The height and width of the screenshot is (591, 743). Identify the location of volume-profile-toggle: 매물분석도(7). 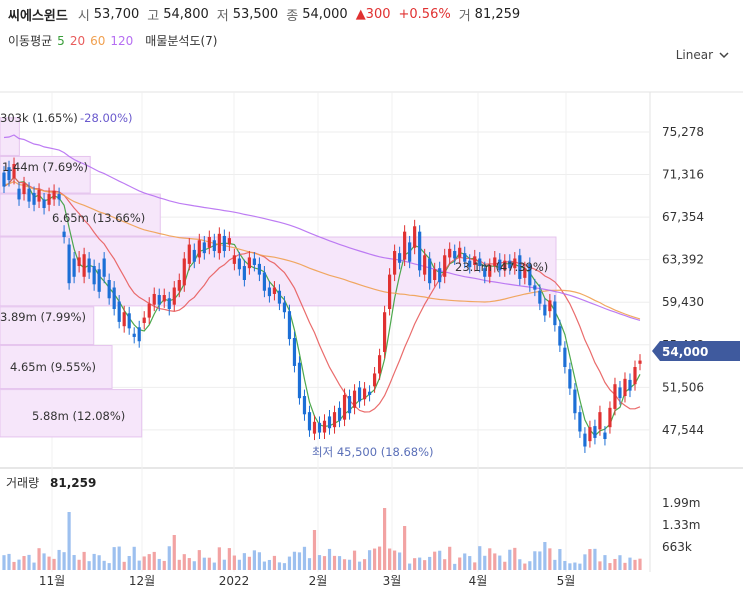
(181, 41).